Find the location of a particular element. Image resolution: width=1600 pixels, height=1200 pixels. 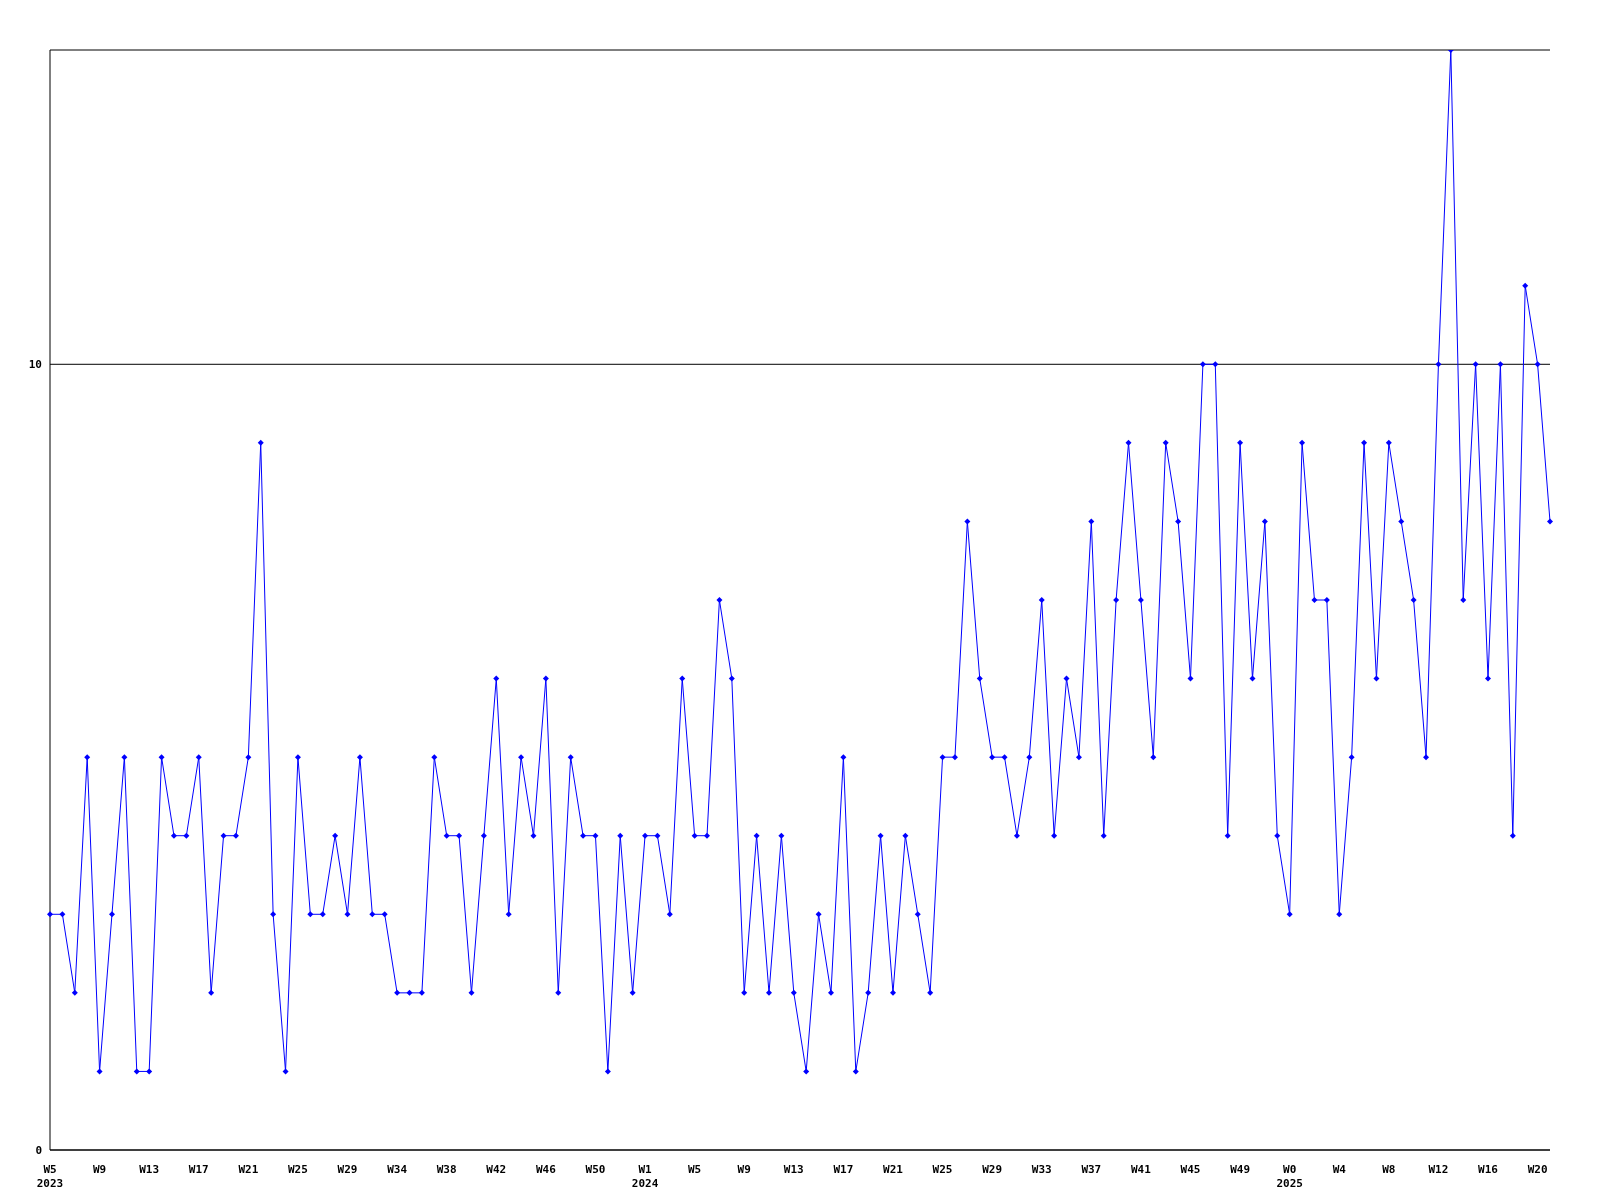

y-tick-label: 0 is located at coordinates (38, 1150).